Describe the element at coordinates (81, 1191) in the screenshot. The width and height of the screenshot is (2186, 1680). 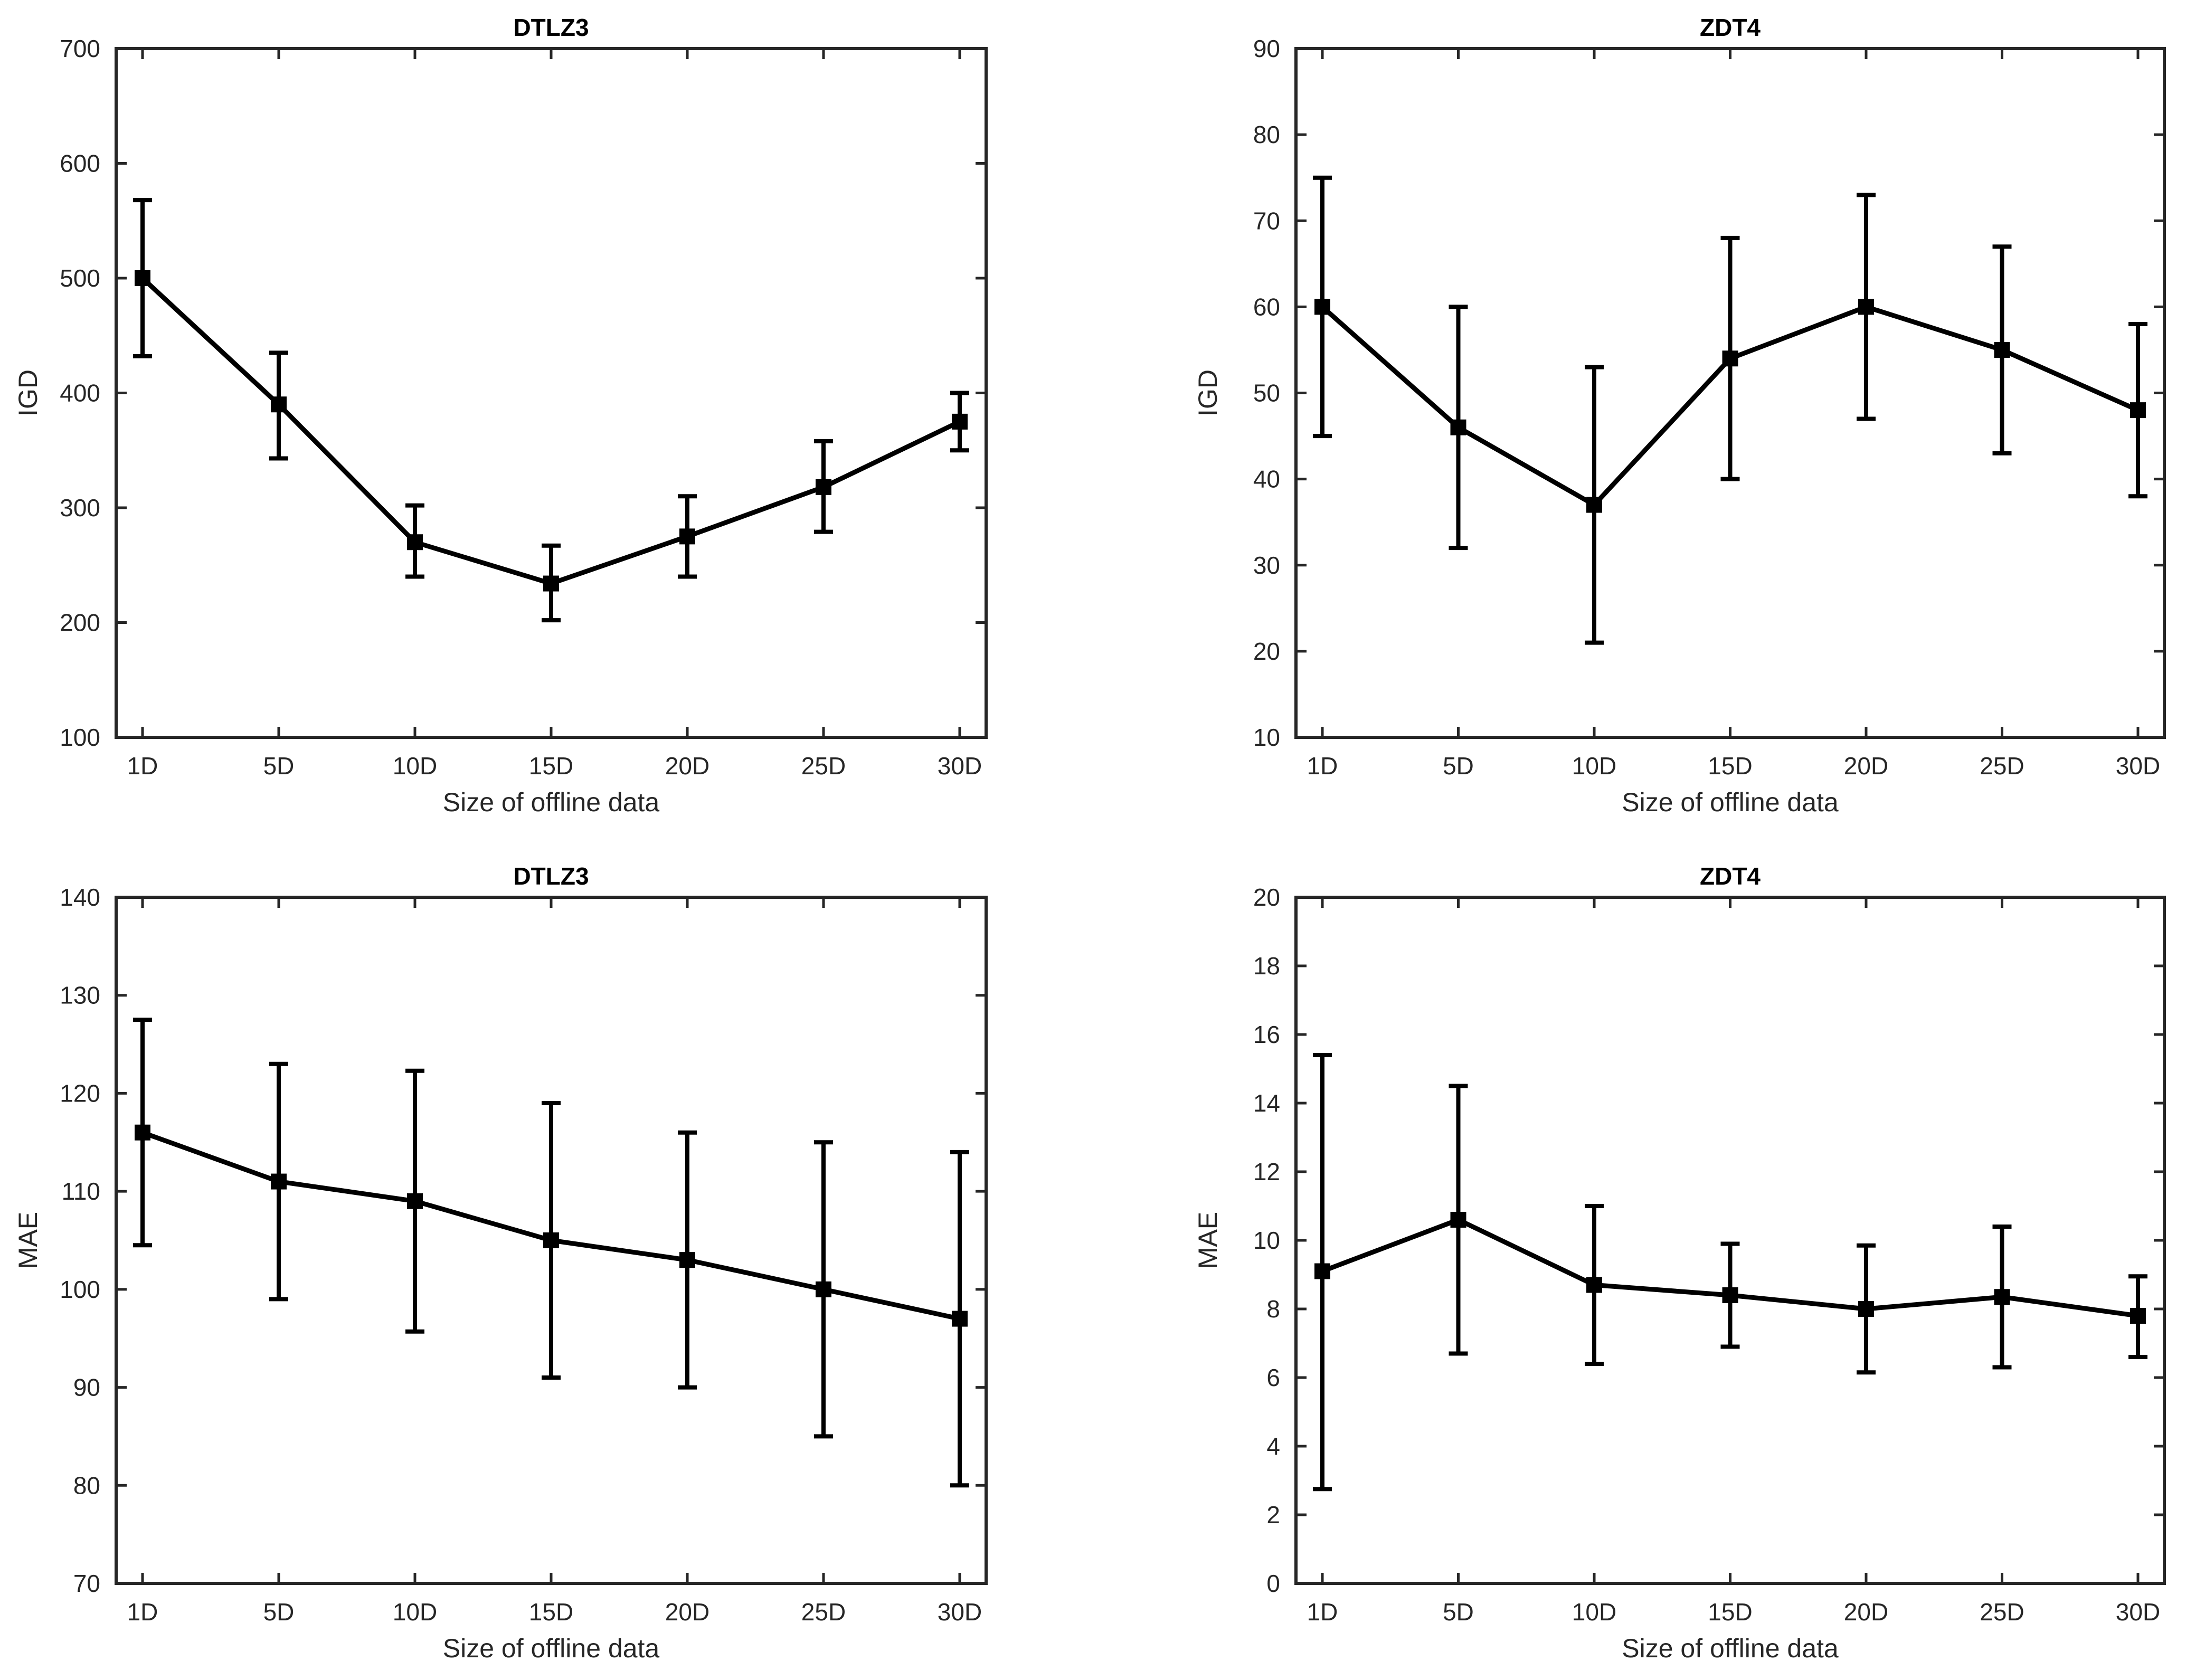
I see `y-tick-label: 110` at that location.